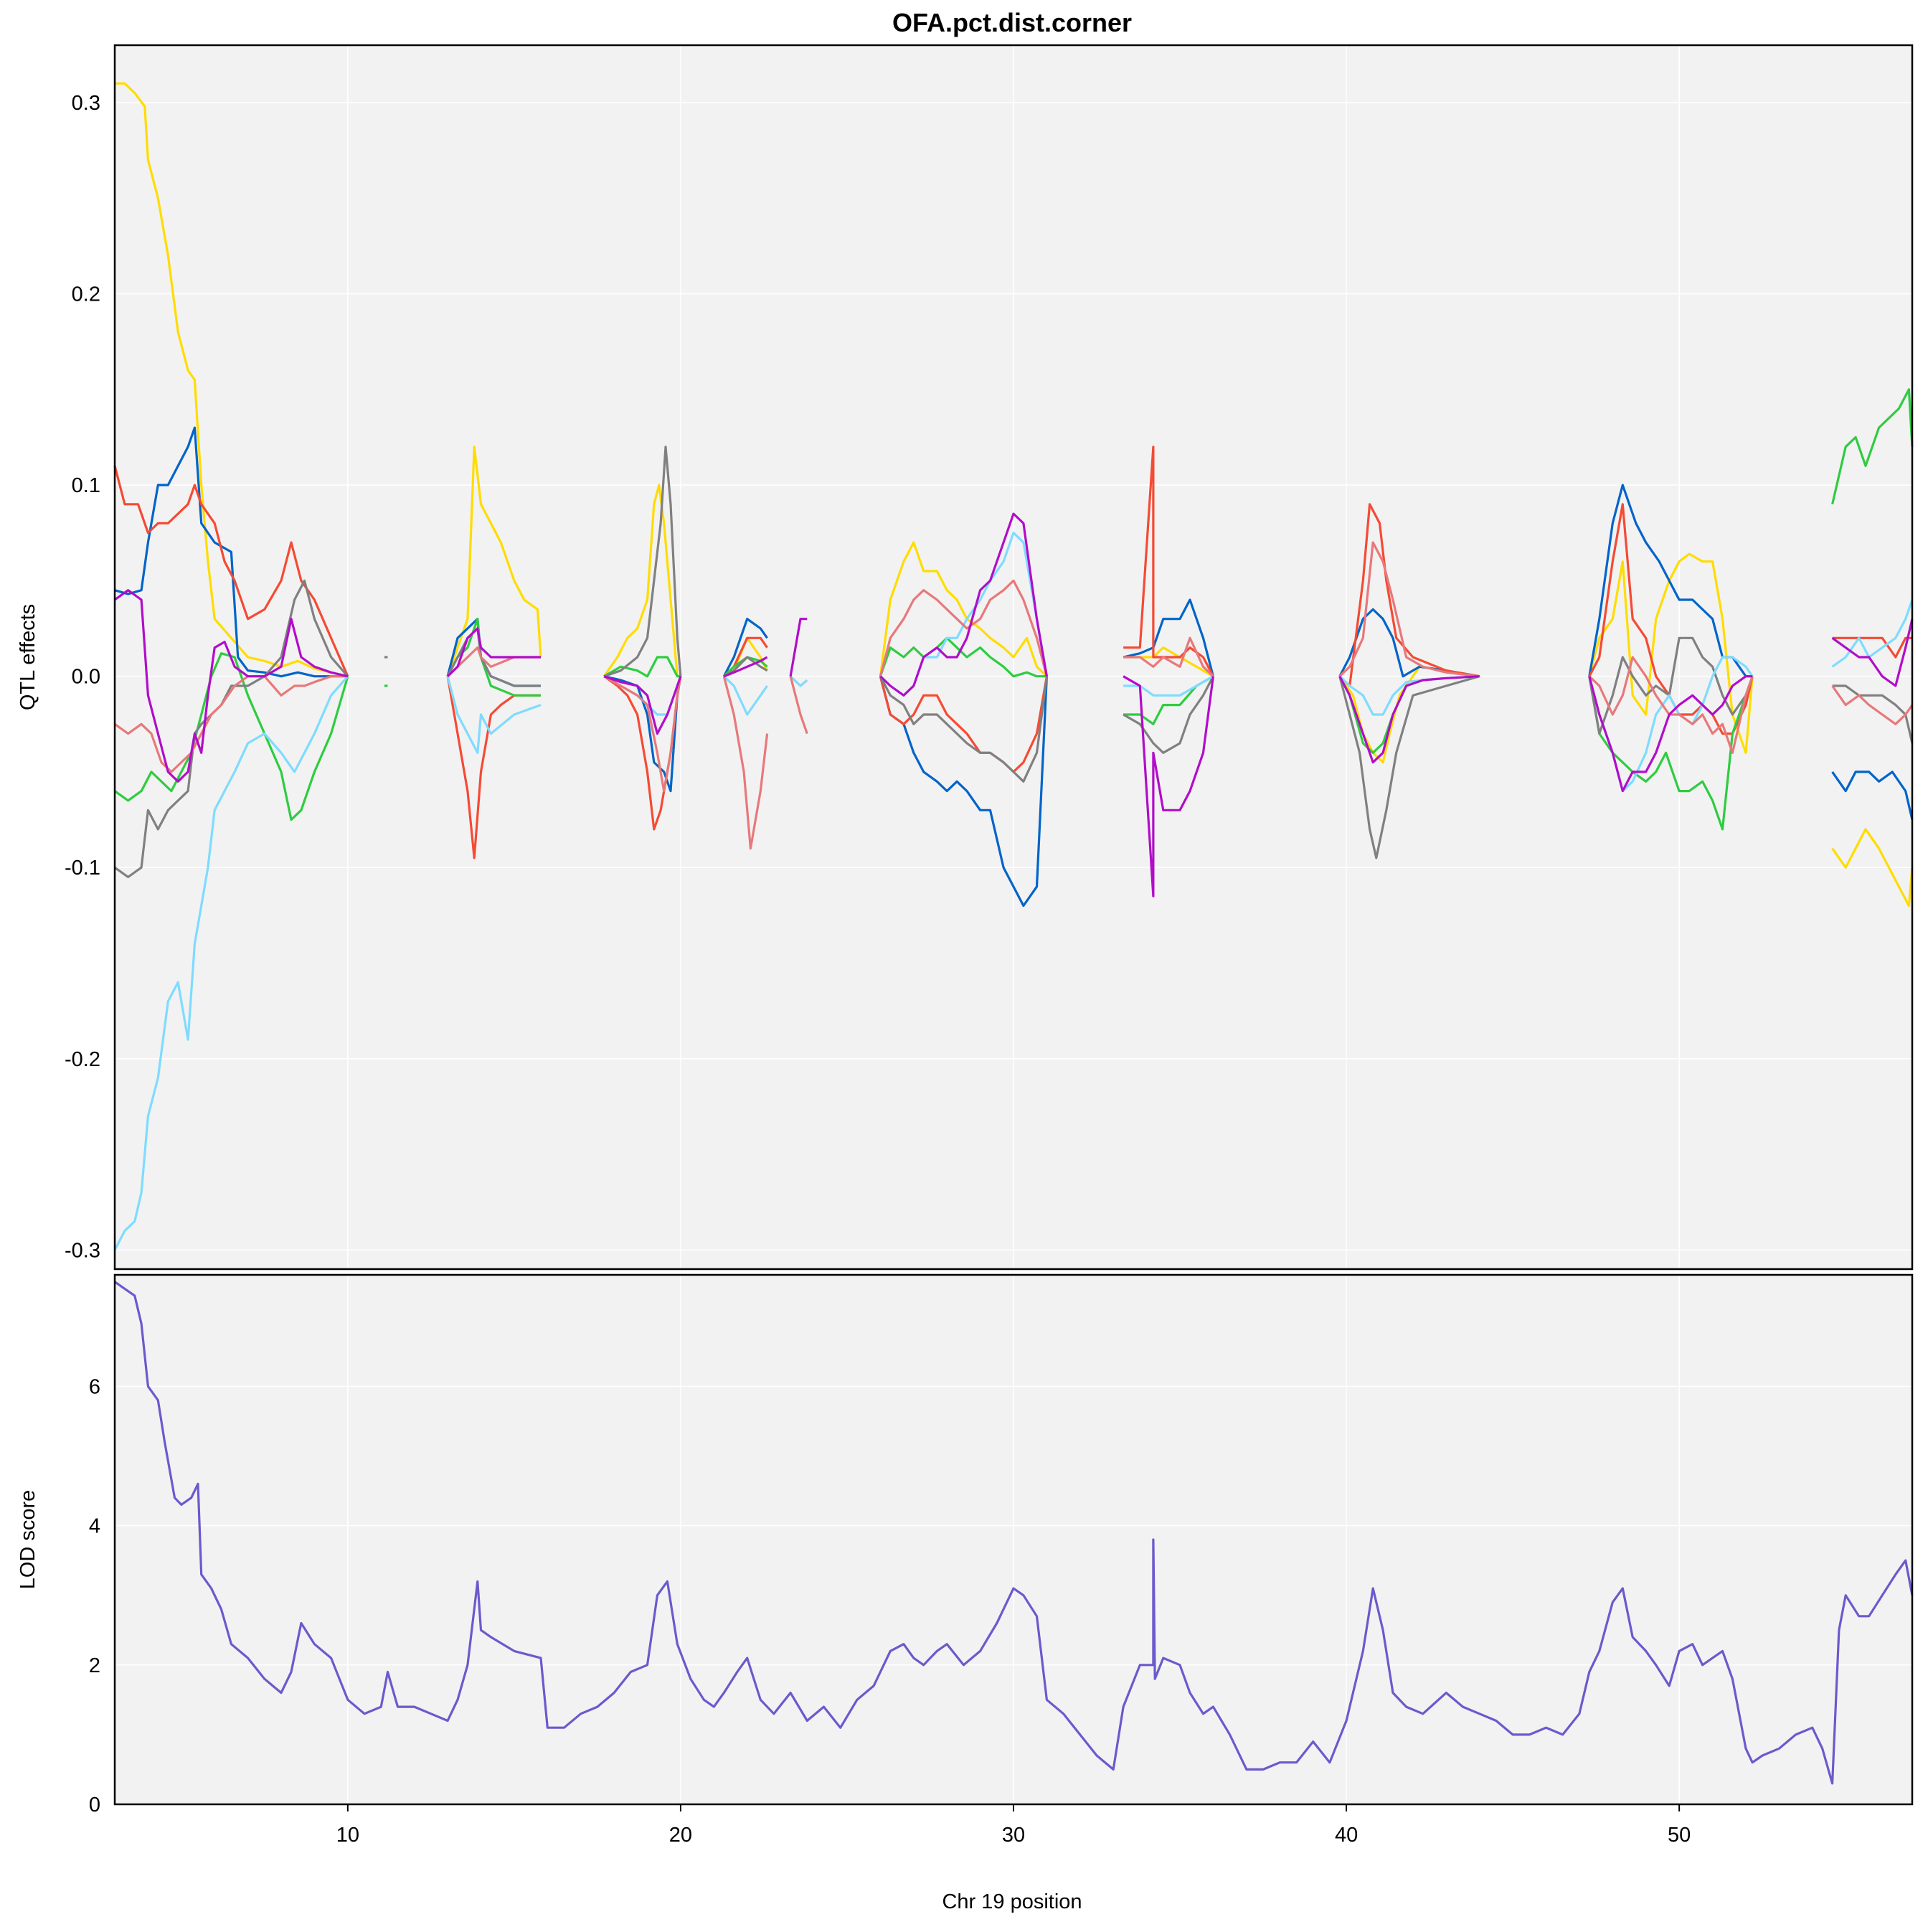 The height and width of the screenshot is (1932, 1928). What do you see at coordinates (82, 1250) in the screenshot?
I see `effects-y-tick-label: -0.3` at bounding box center [82, 1250].